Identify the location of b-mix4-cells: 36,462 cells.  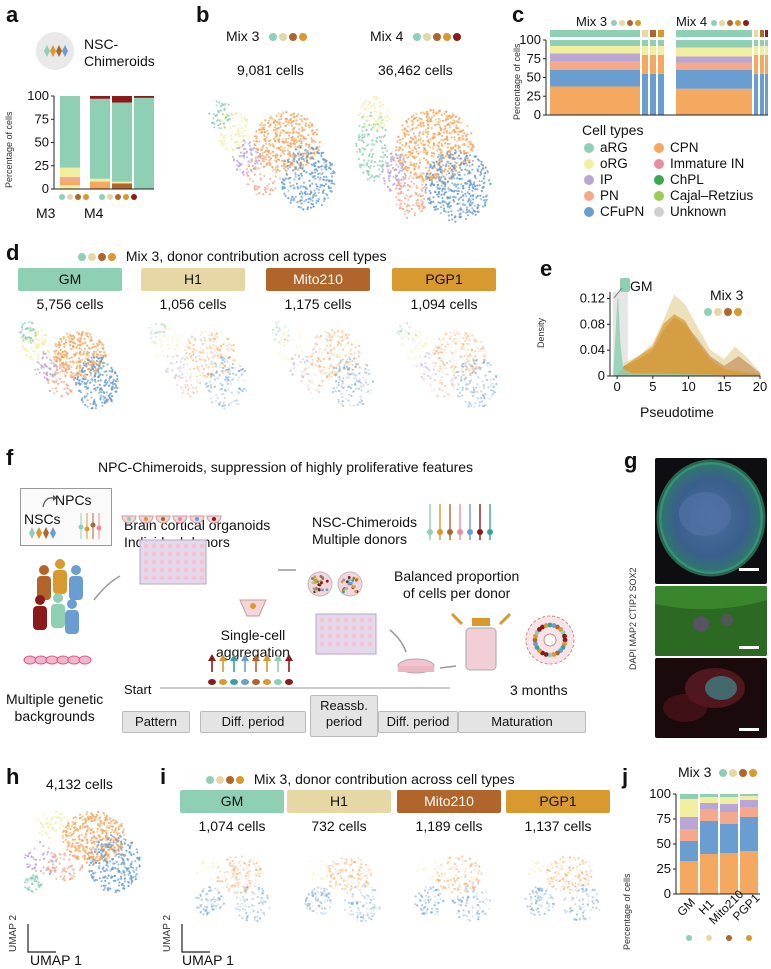
(415, 70).